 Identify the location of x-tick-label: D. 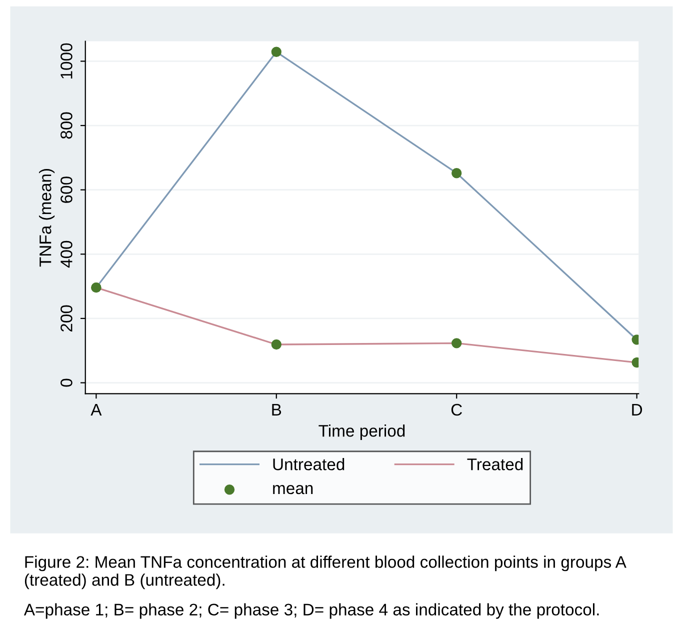
(637, 410).